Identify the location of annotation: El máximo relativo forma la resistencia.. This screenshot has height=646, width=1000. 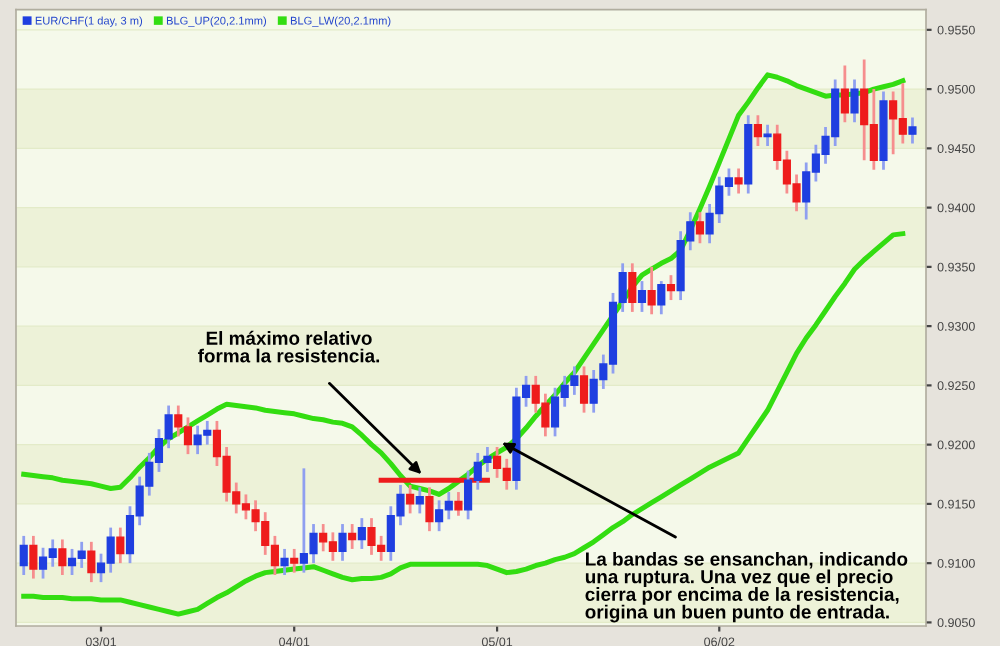
(288, 346).